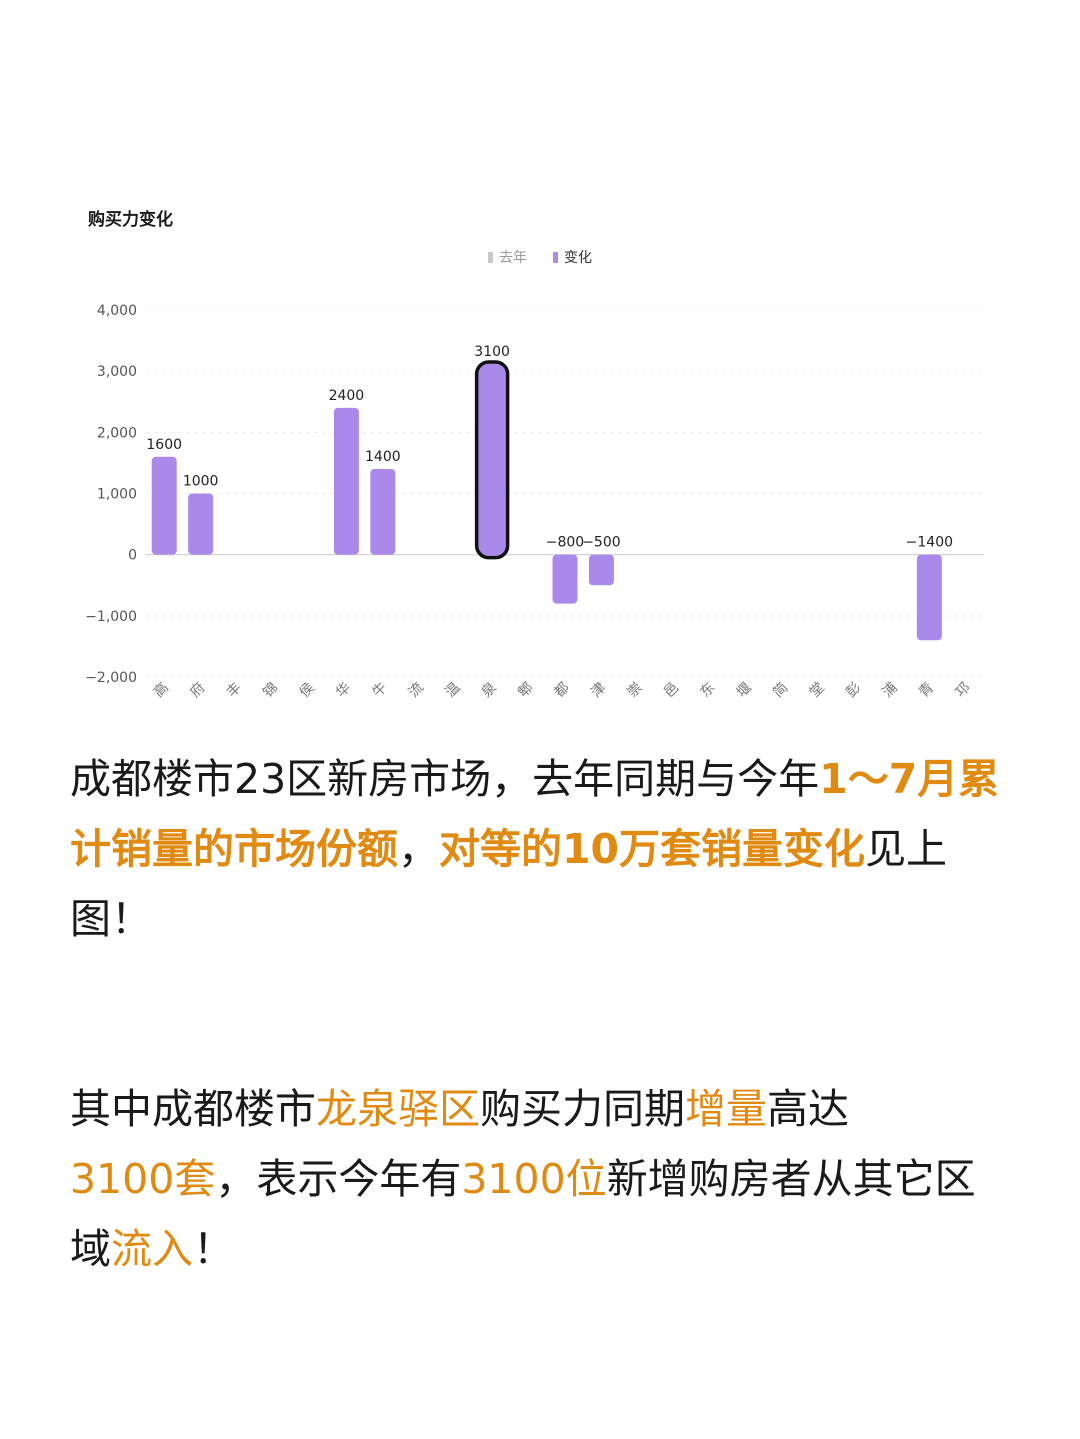  I want to click on x-tick-label: 青, so click(926, 690).